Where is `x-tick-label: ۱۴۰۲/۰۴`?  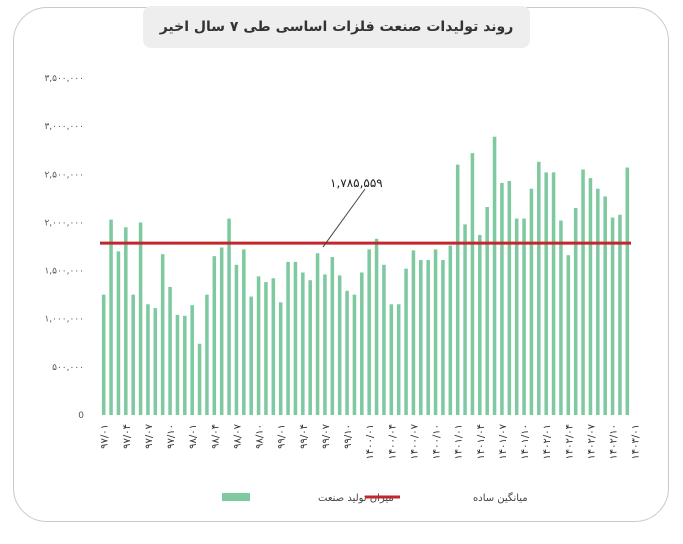 x-tick-label: ۱۴۰۲/۰۴ is located at coordinates (569, 442).